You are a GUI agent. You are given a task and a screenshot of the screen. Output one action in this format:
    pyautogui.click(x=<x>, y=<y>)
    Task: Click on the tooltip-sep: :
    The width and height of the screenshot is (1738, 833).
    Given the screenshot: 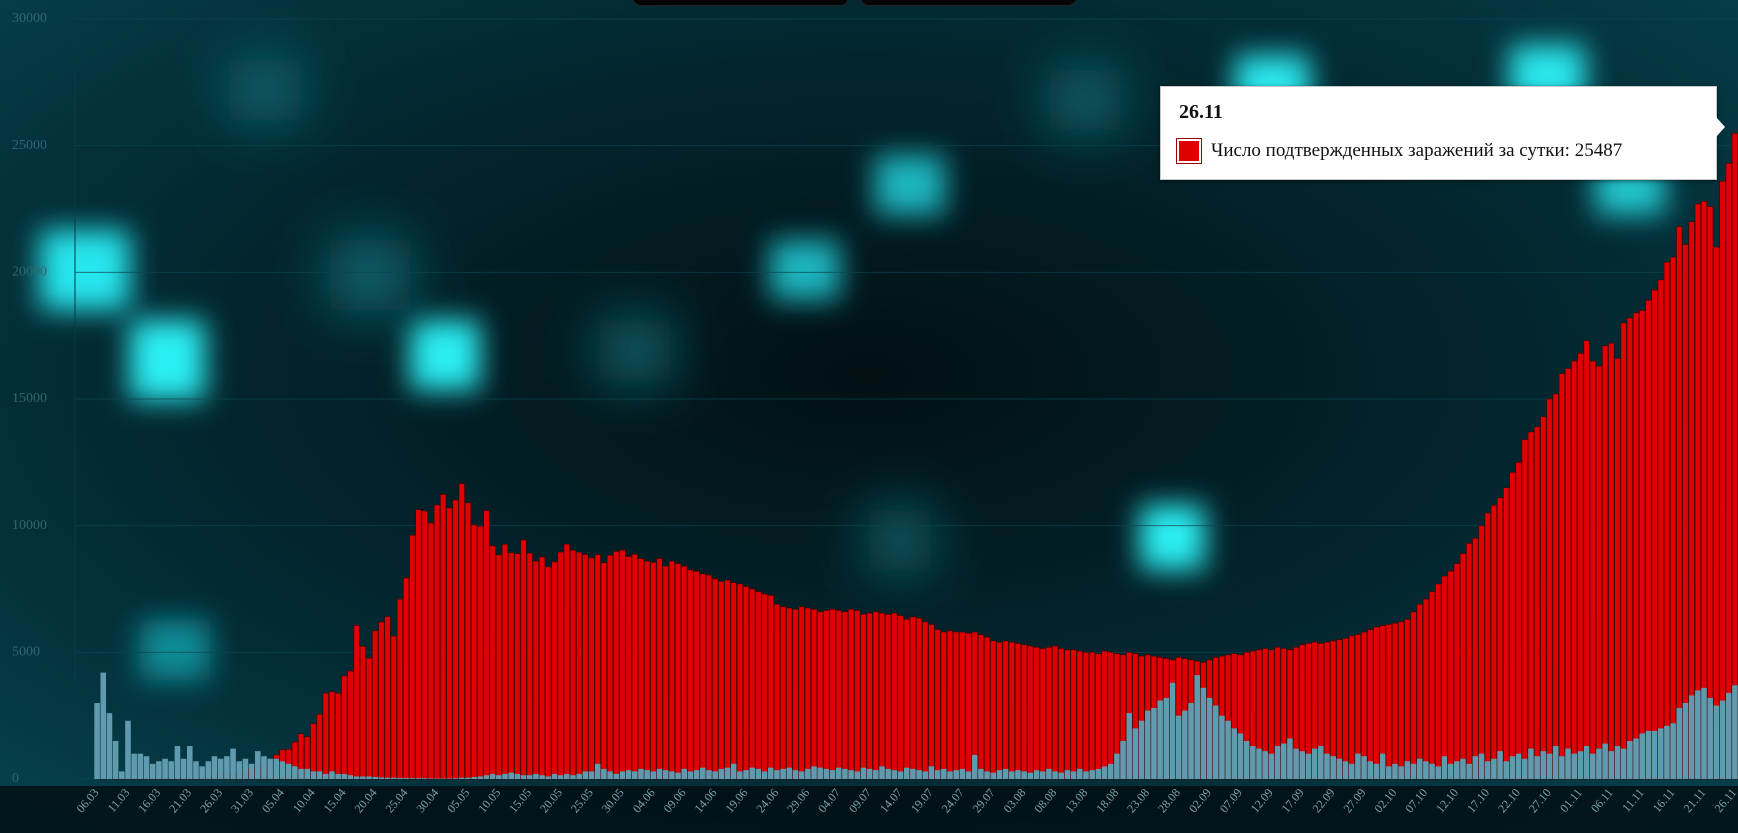 What is the action you would take?
    pyautogui.click(x=1569, y=150)
    